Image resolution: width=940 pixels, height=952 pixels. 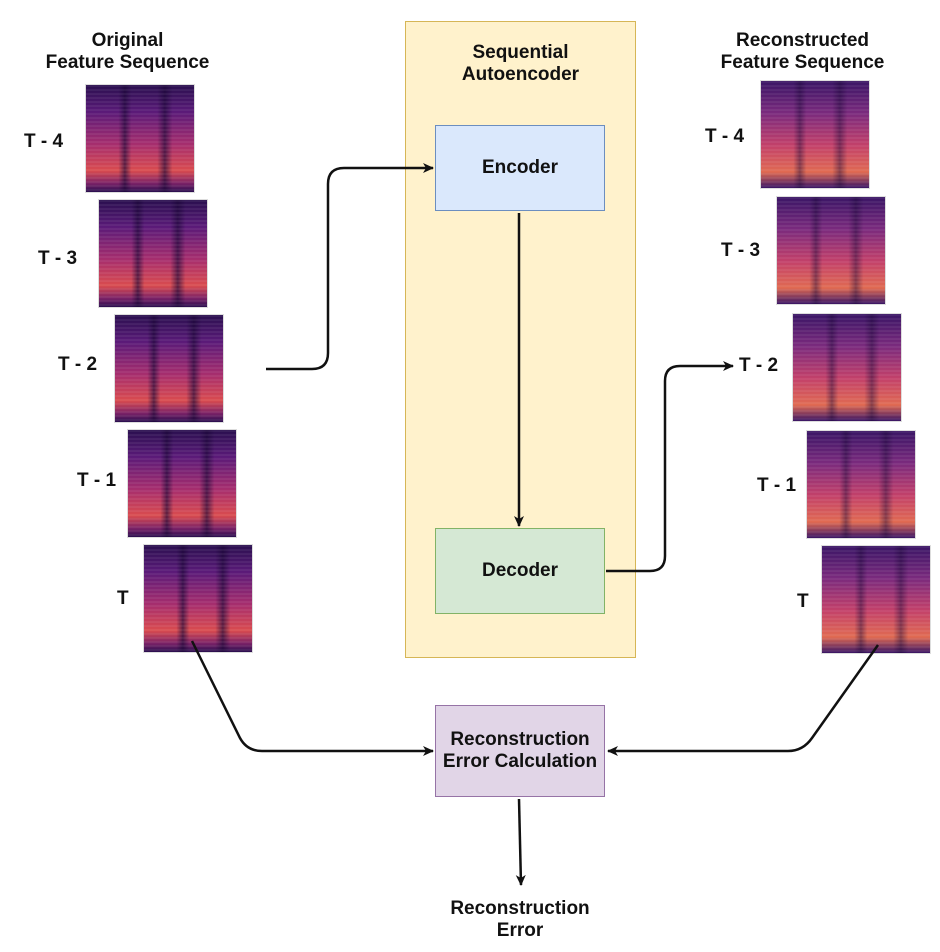 What do you see at coordinates (127, 62) in the screenshot?
I see `original-title-line2: Feature Sequence` at bounding box center [127, 62].